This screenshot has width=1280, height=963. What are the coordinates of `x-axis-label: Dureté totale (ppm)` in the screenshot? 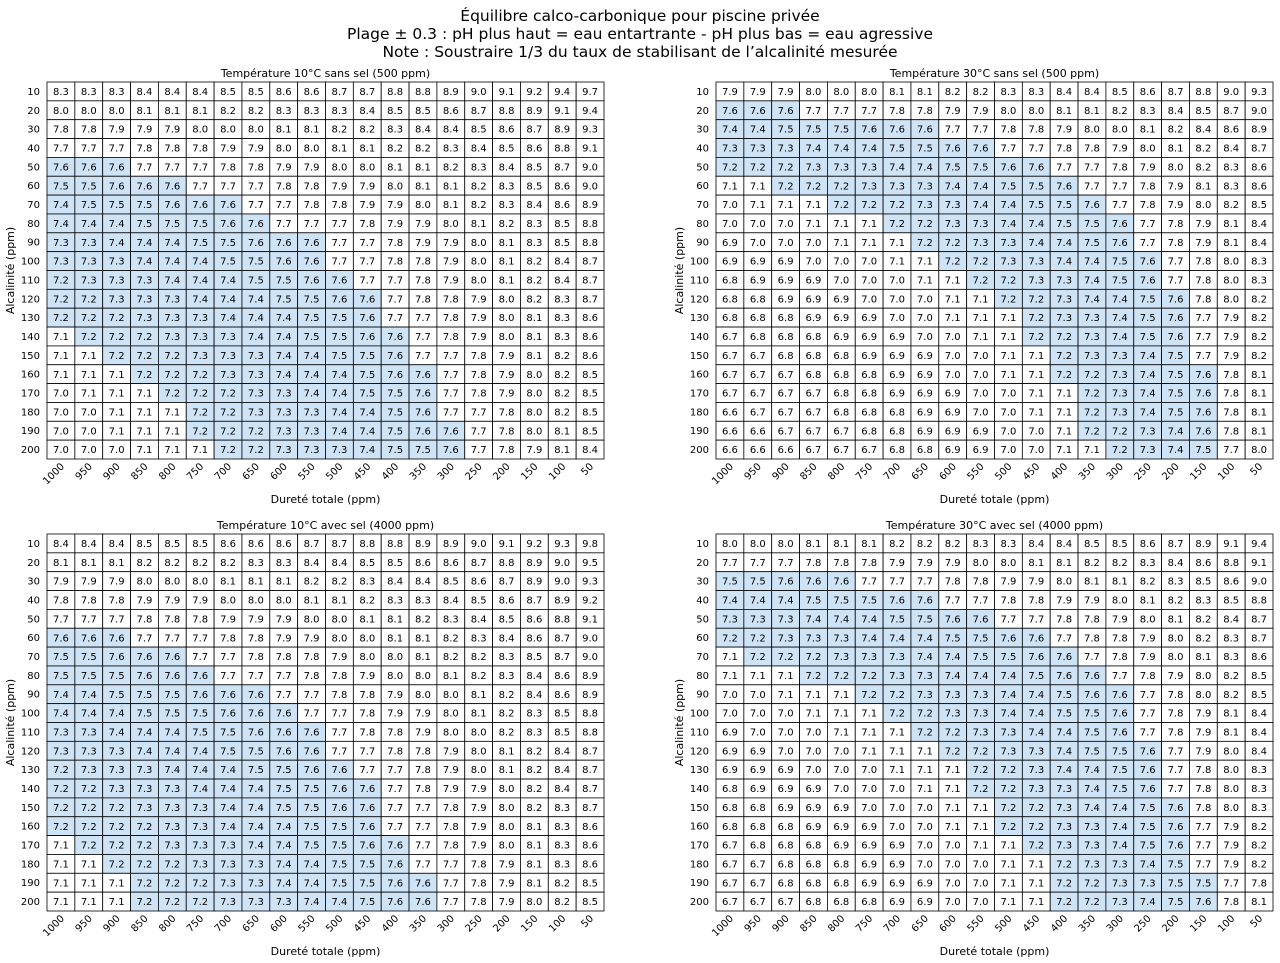 It's located at (326, 499).